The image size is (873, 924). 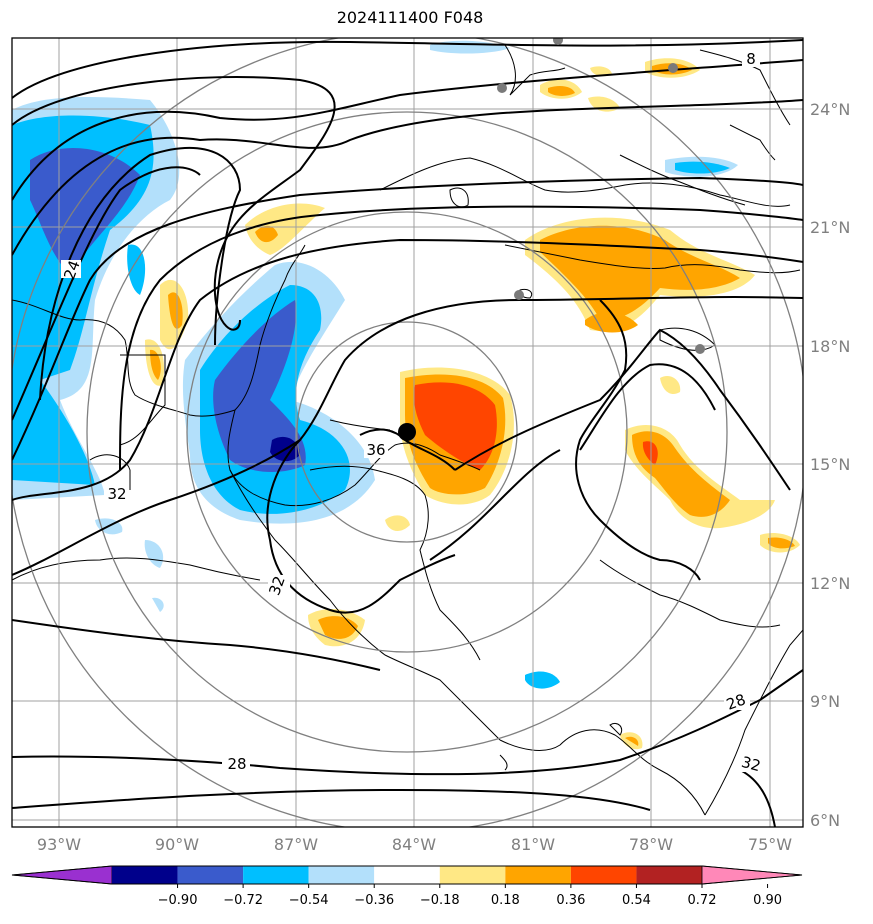 What do you see at coordinates (375, 450) in the screenshot?
I see `contour-label: 36` at bounding box center [375, 450].